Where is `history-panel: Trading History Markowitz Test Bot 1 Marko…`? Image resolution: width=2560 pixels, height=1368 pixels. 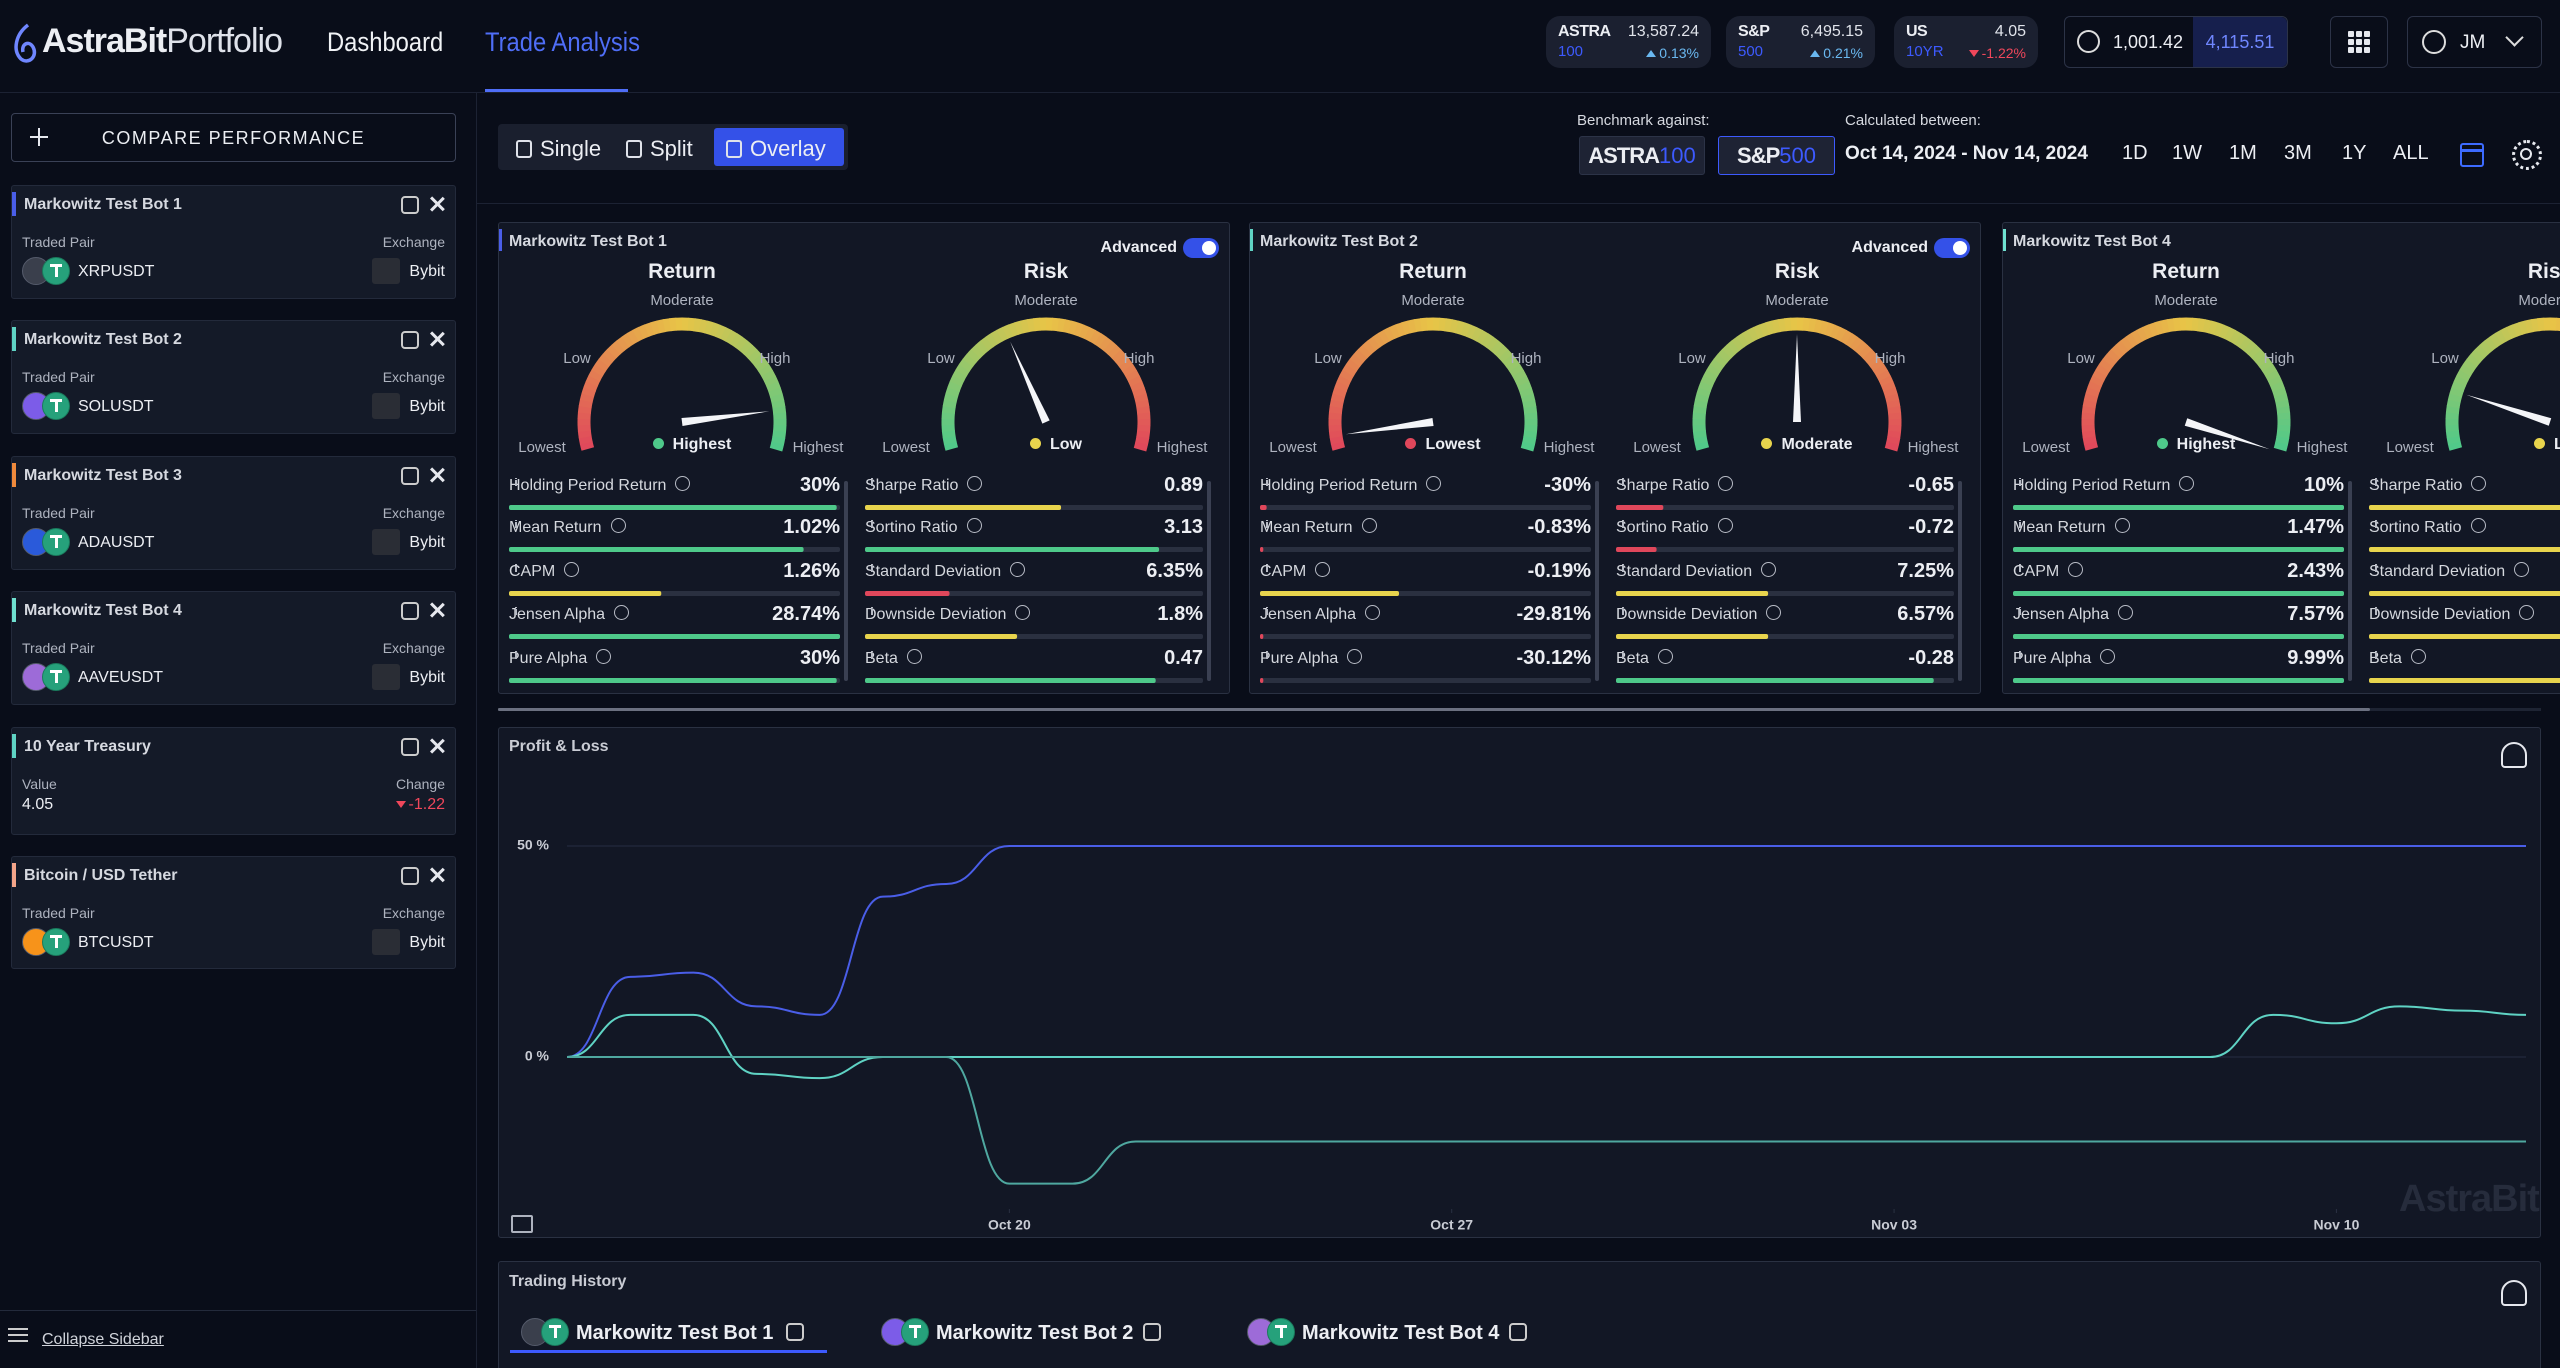 history-panel: Trading History Markowitz Test Bot 1 Marko… is located at coordinates (1519, 1314).